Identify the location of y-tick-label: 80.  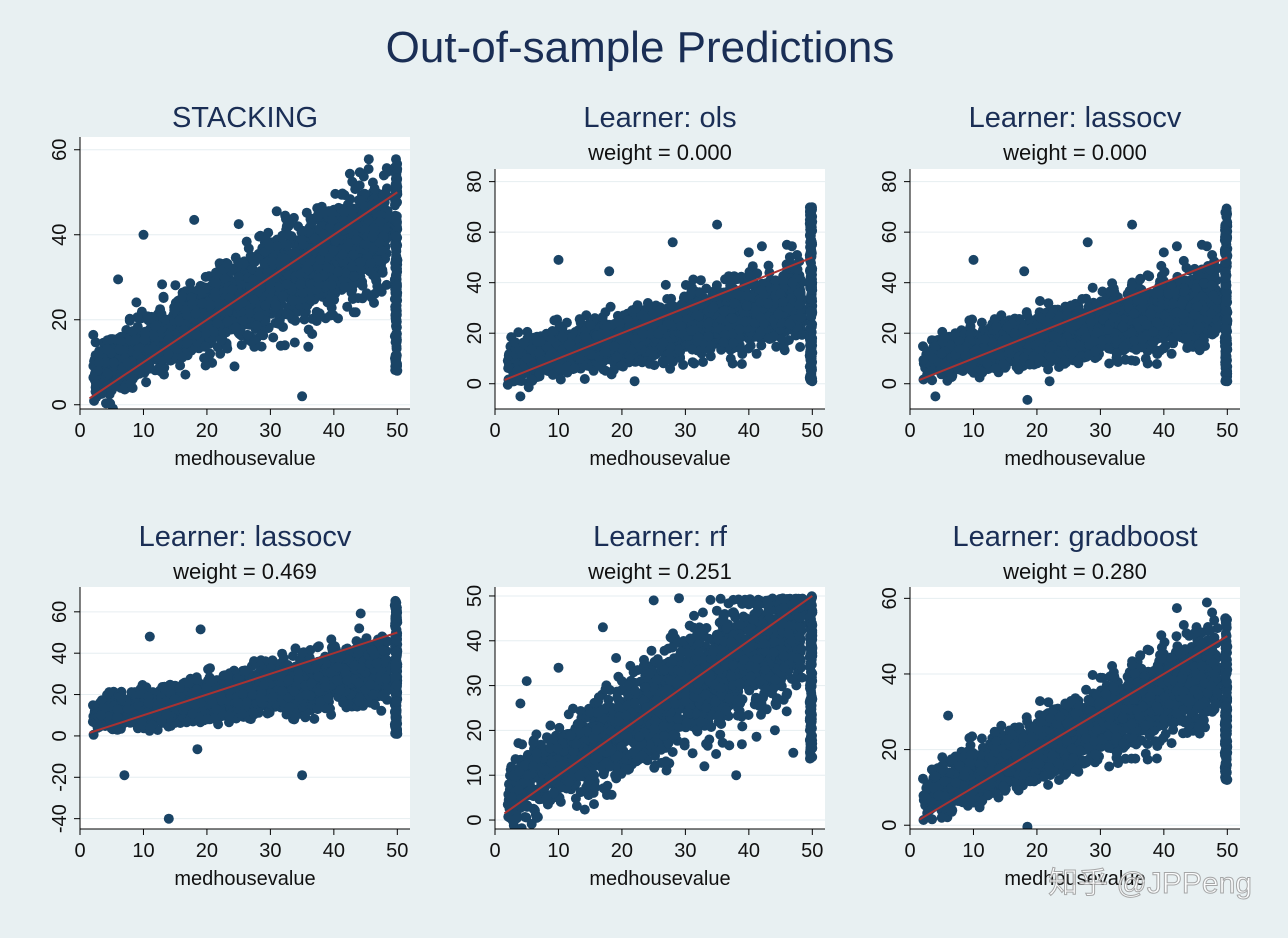
(475, 182).